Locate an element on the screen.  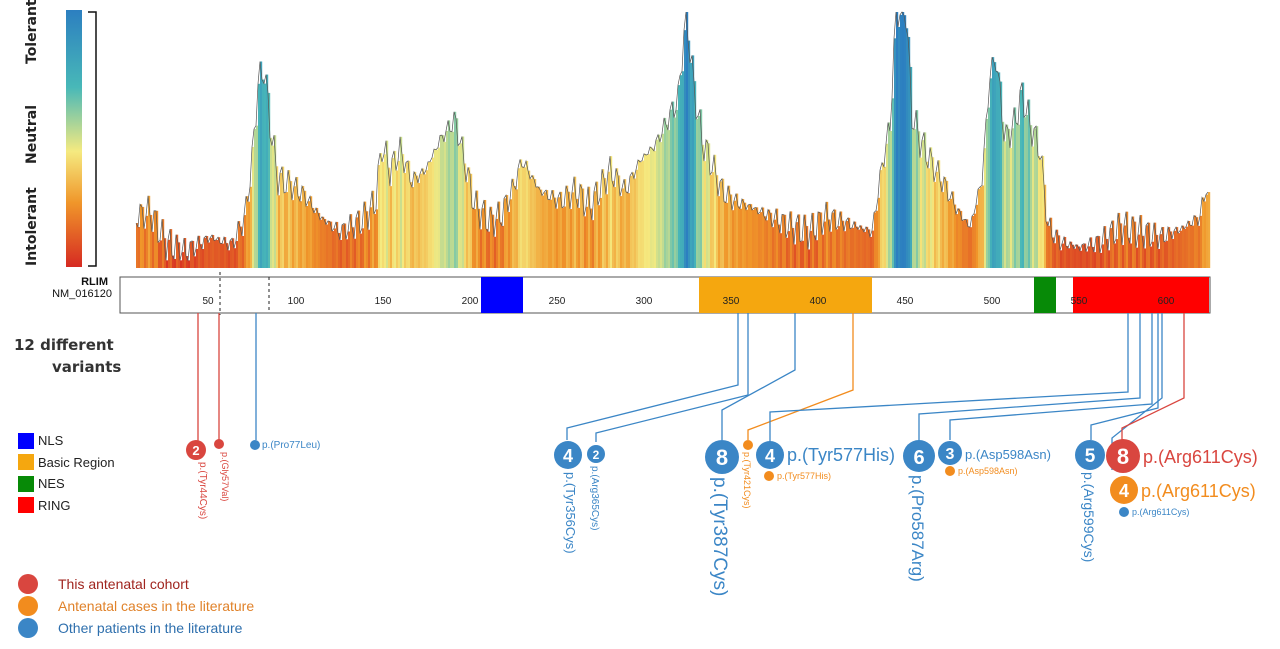
badge-pro587arg is located at coordinates (919, 456).